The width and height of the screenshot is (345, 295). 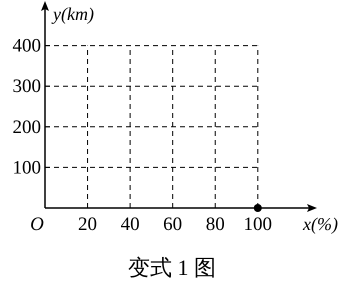 I want to click on y-tick-label: 300, so click(x=26, y=87).